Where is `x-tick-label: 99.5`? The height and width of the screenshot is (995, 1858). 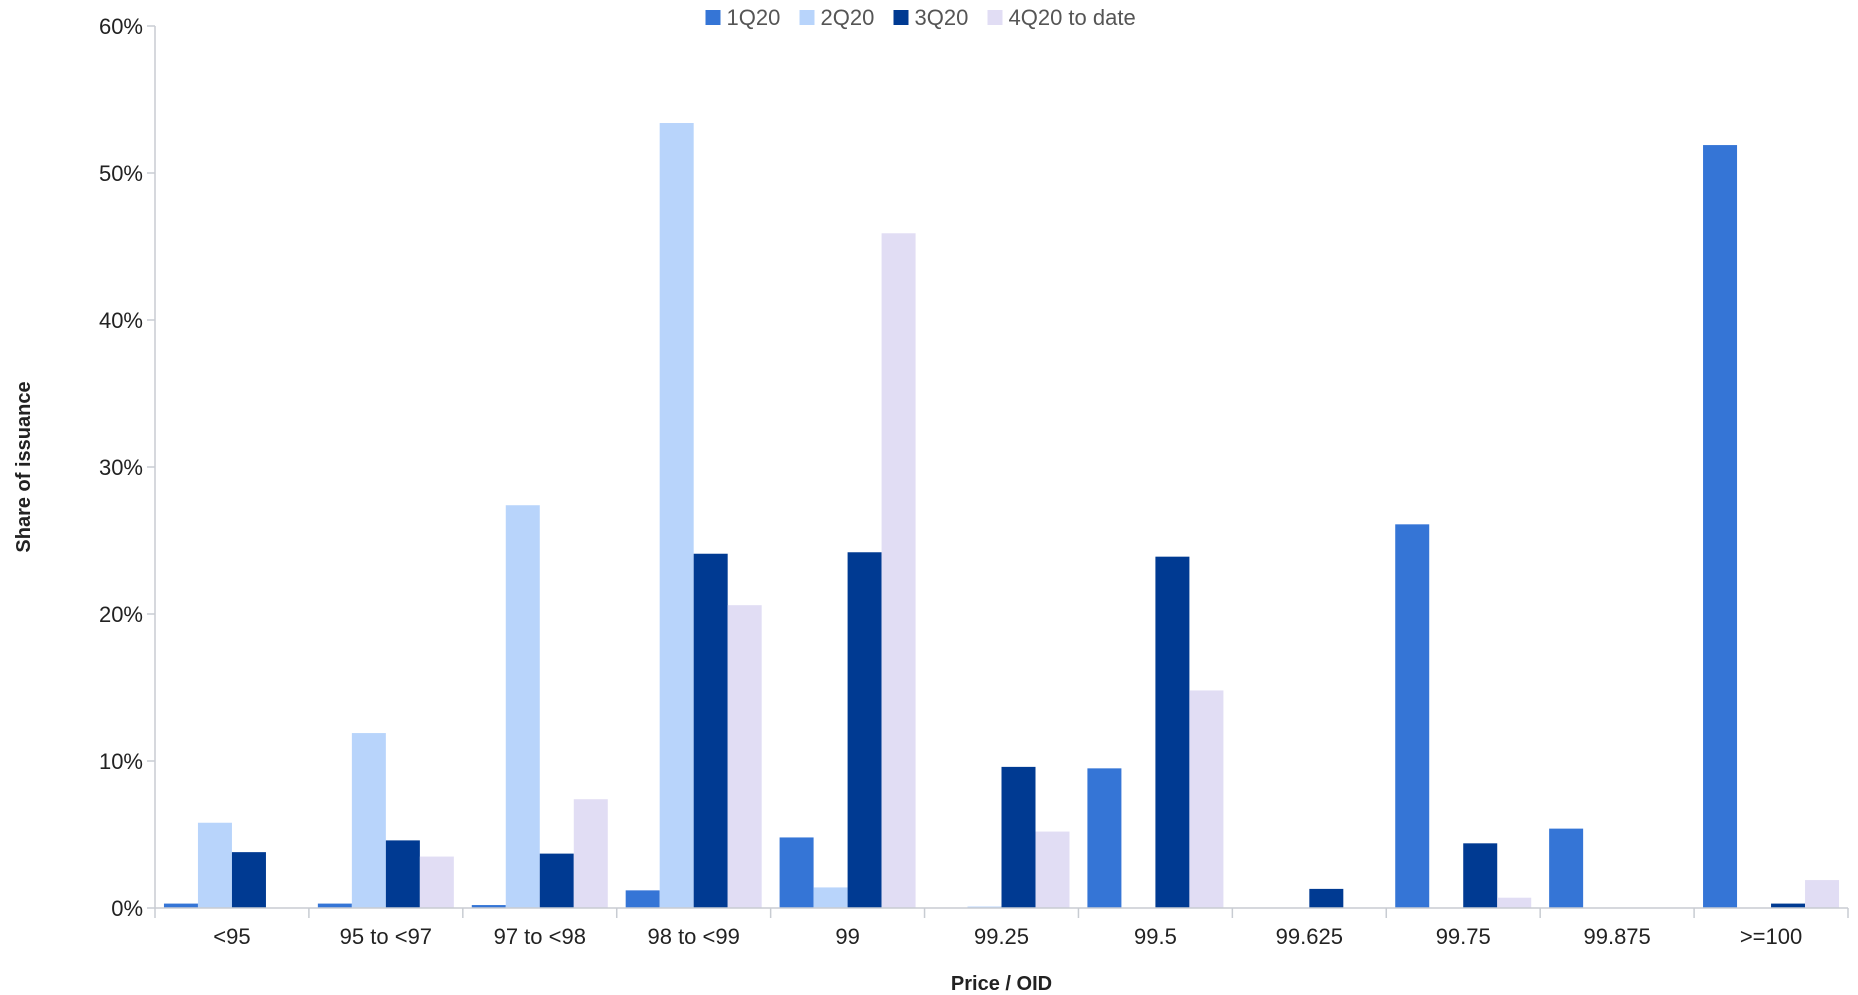 x-tick-label: 99.5 is located at coordinates (1155, 936).